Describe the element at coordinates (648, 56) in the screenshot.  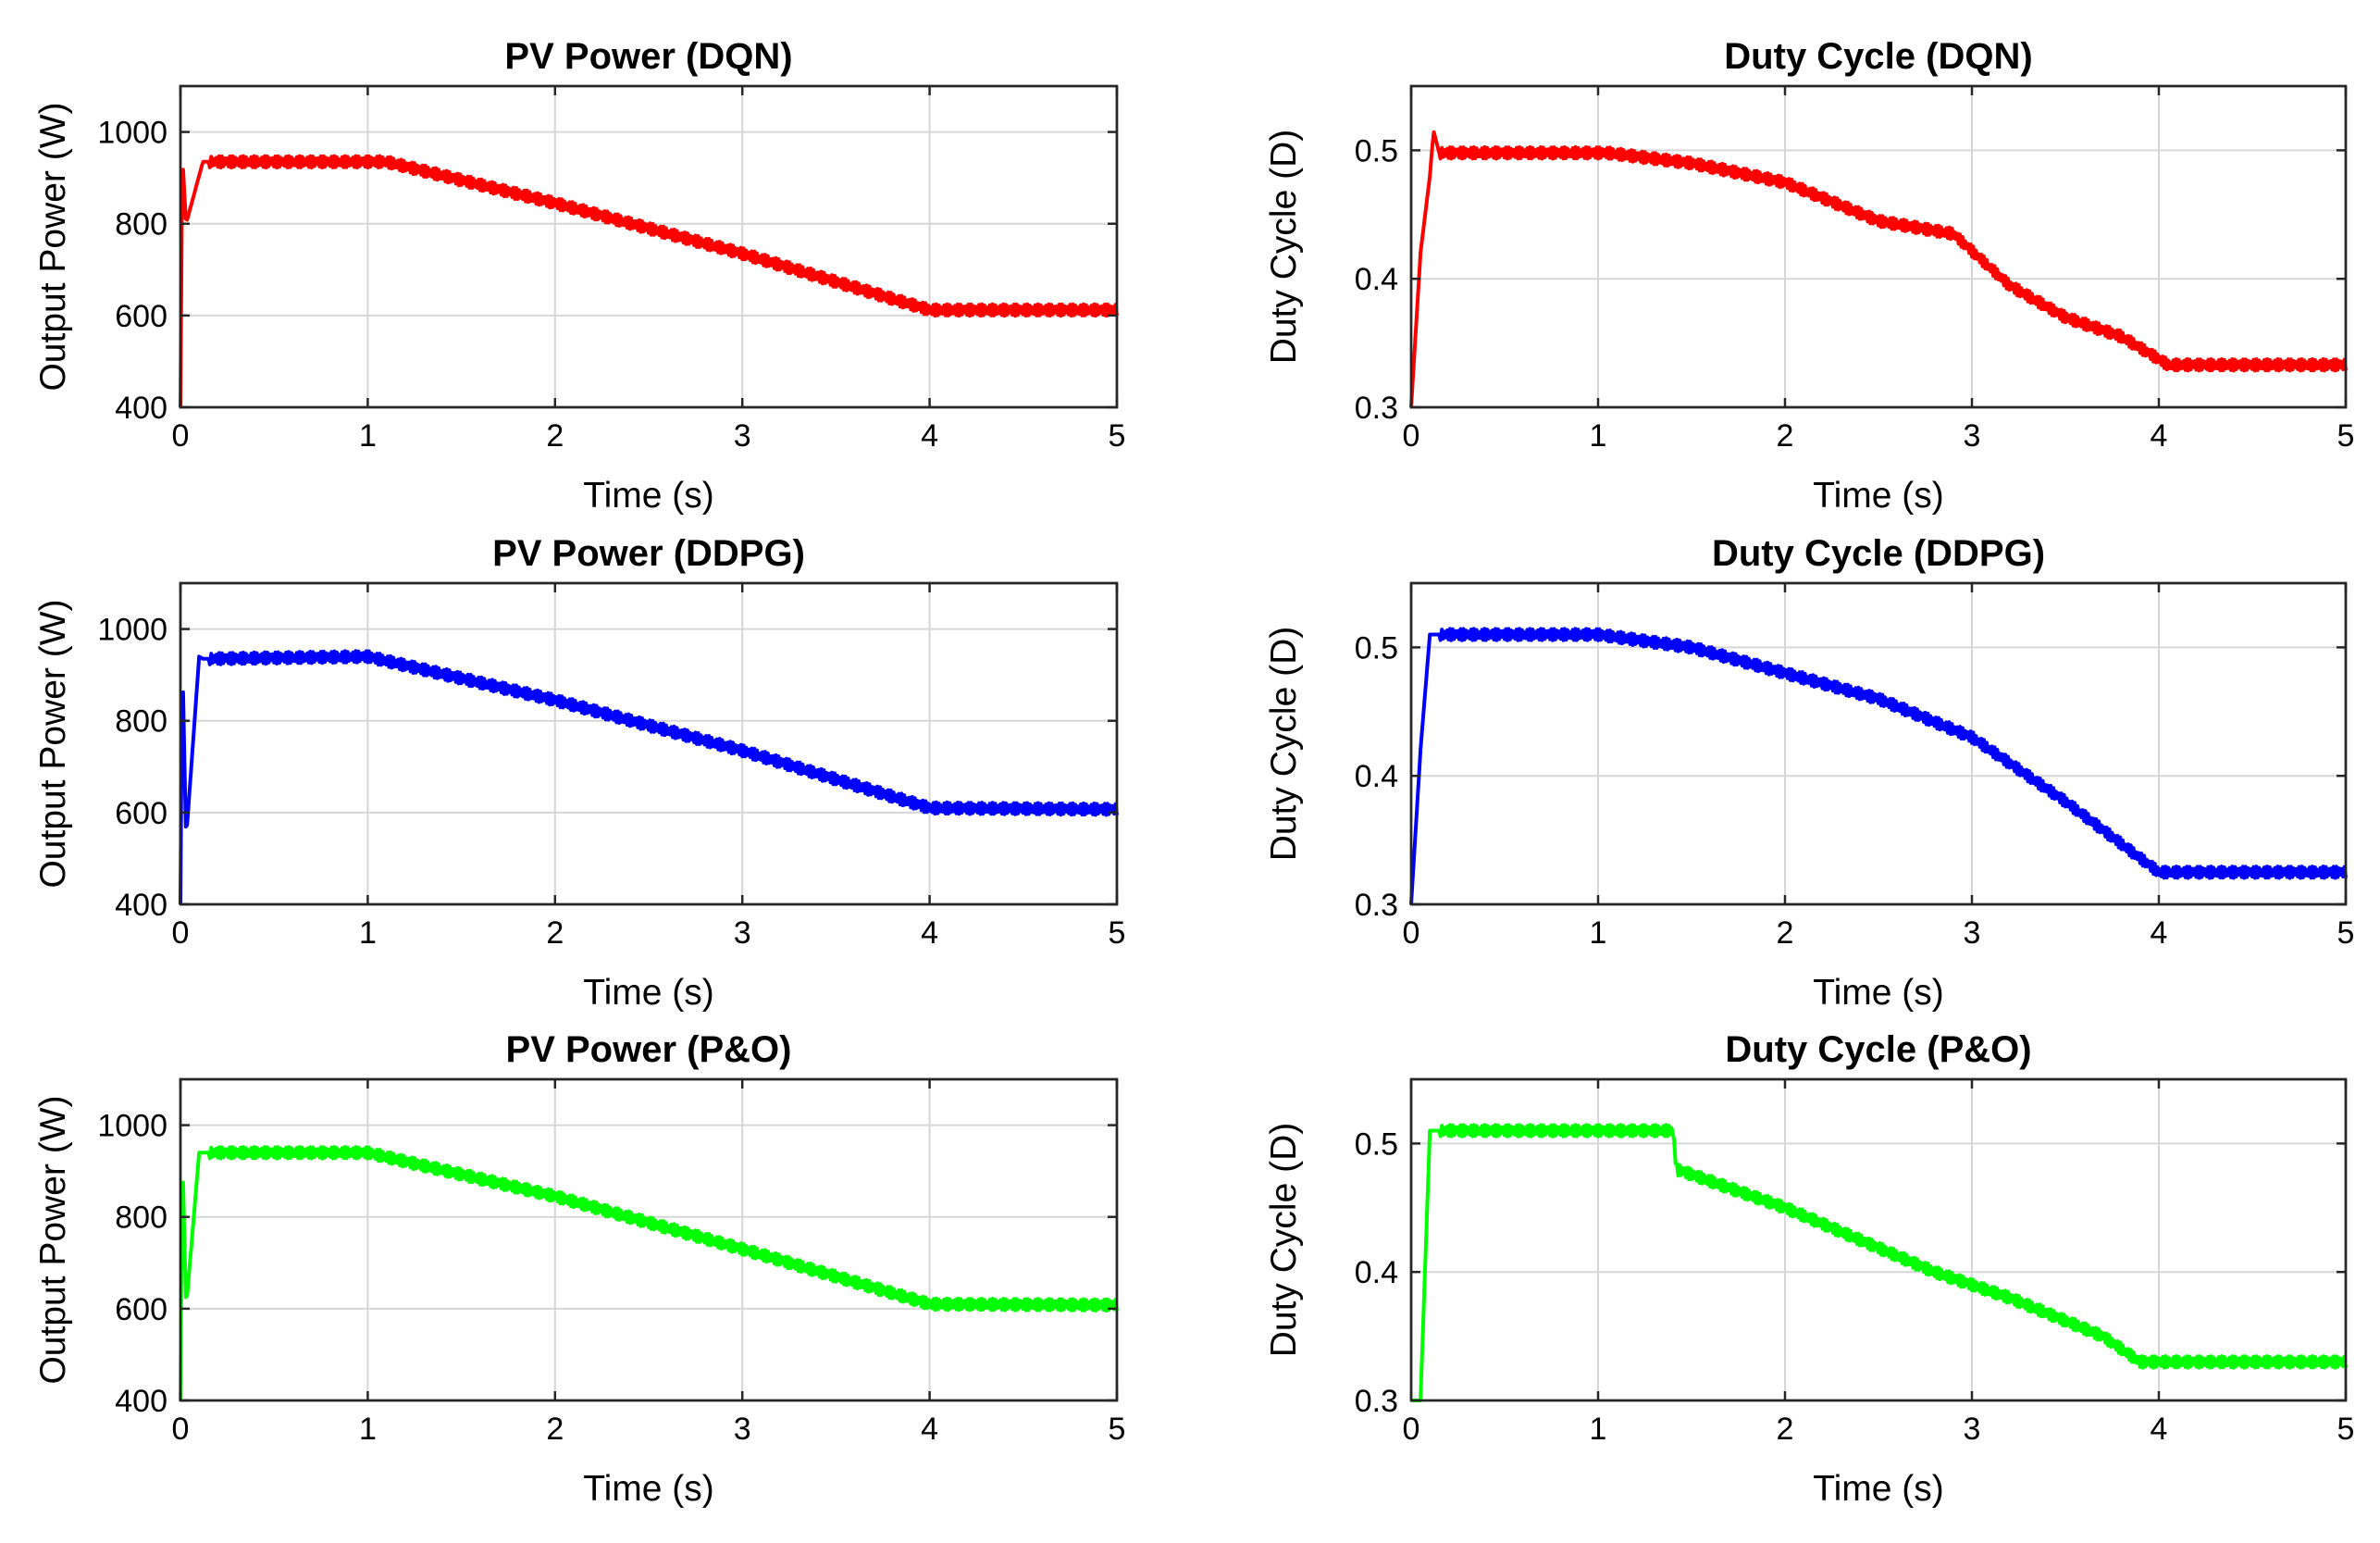
I see `chart-title: PV Power (DQN)` at that location.